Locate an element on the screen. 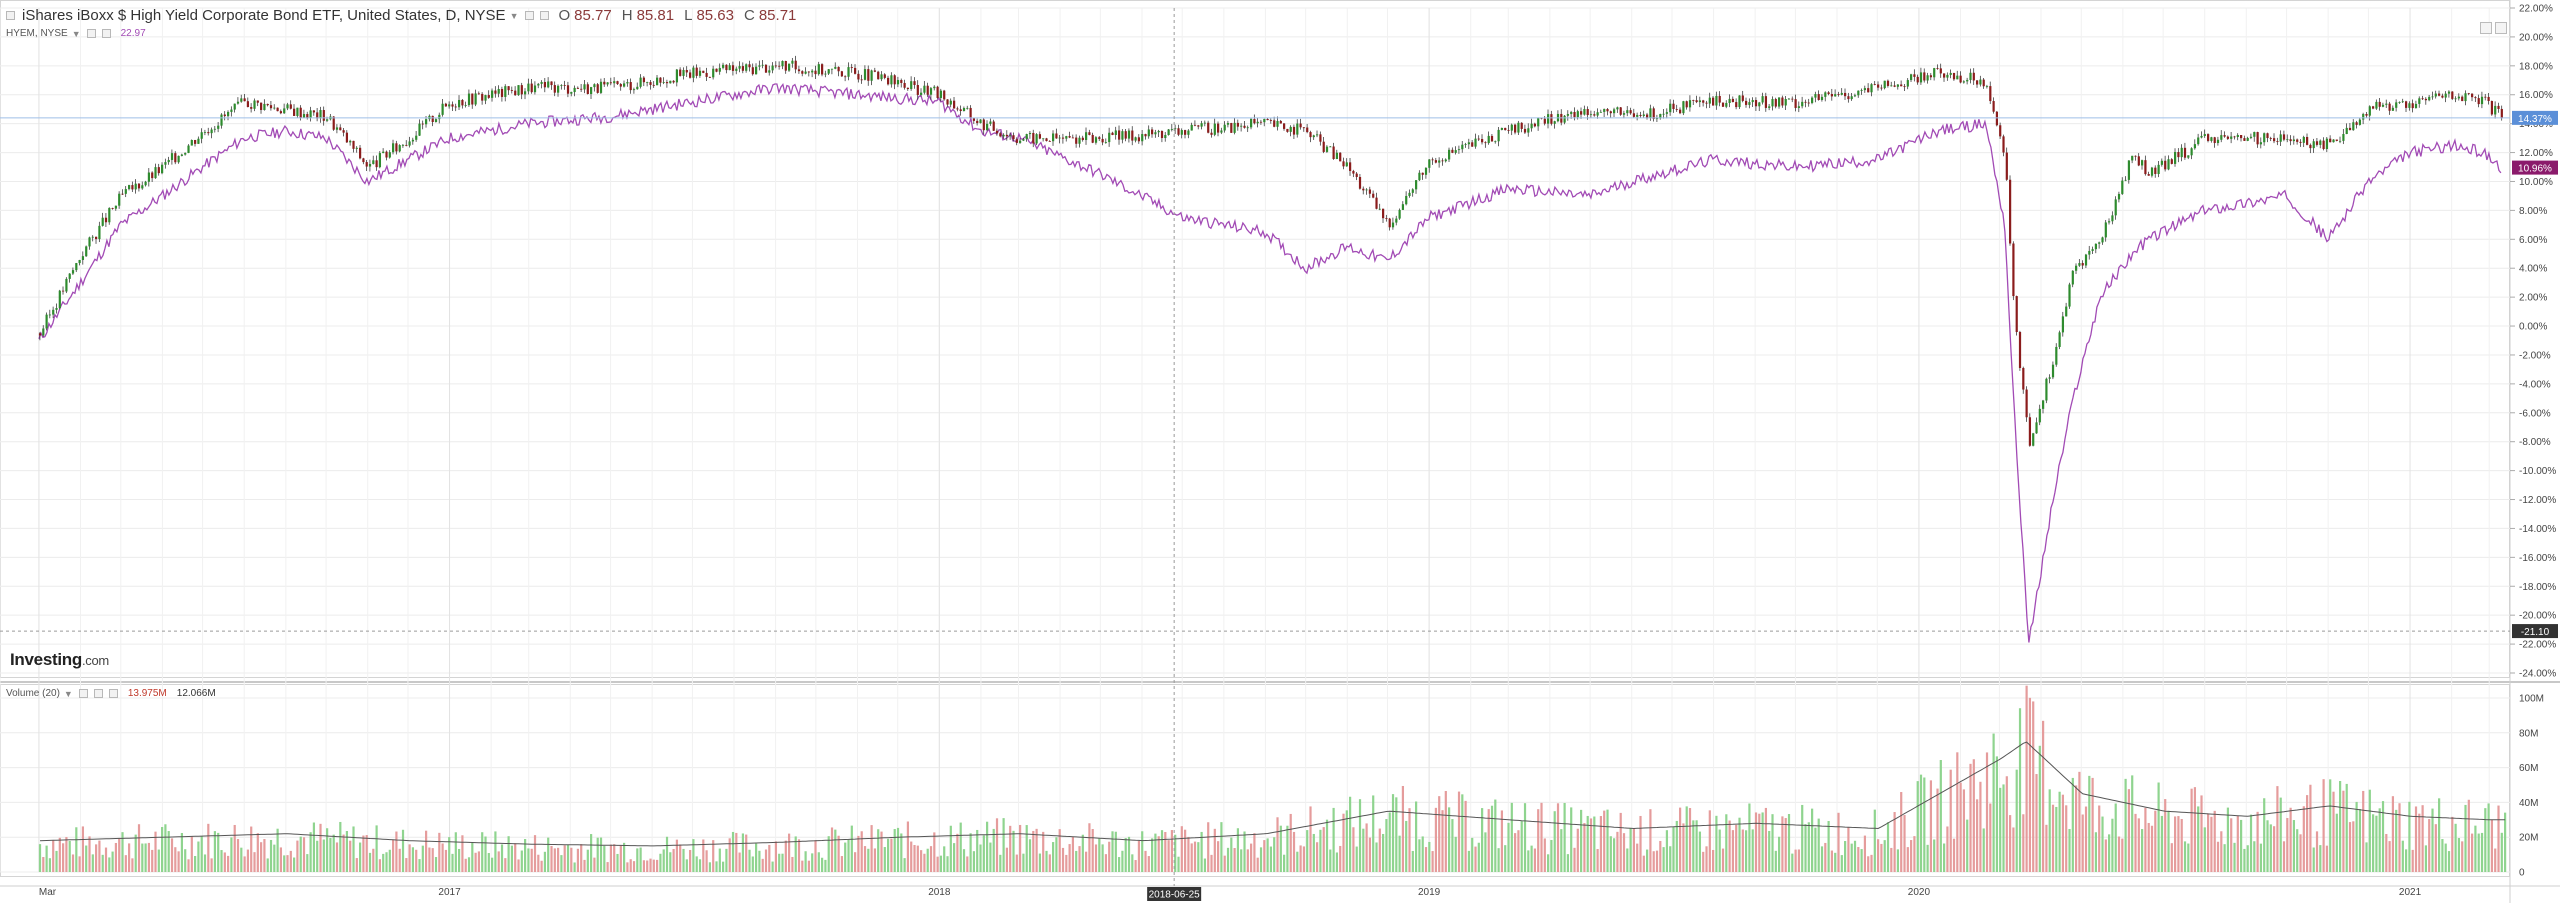 This screenshot has height=908, width=2560. maximize-icon is located at coordinates (2486, 28).